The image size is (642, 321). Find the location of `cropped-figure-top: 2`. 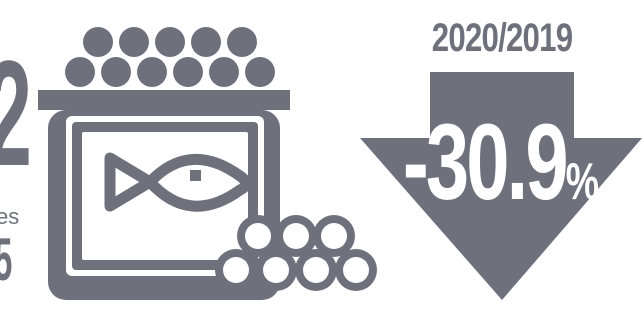

cropped-figure-top: 2 is located at coordinates (16, 113).